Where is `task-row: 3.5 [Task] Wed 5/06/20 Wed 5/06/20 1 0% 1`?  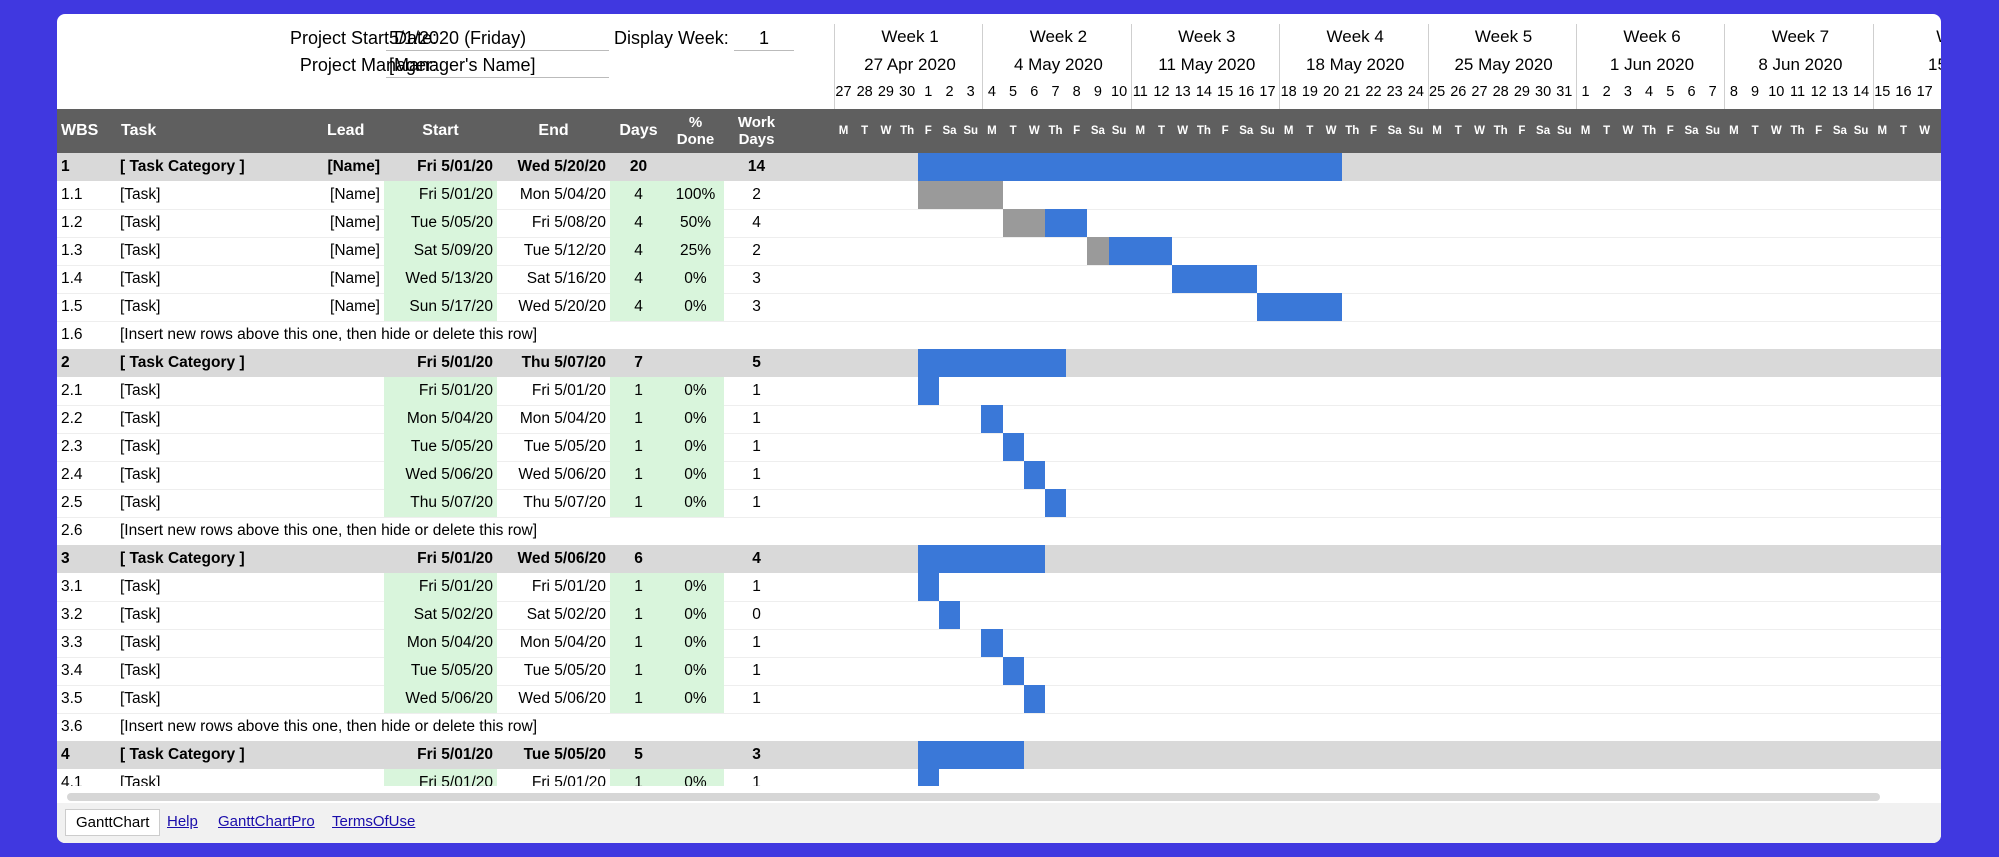
task-row: 3.5 [Task] Wed 5/06/20 Wed 5/06/20 1 0% 1 is located at coordinates (999, 699).